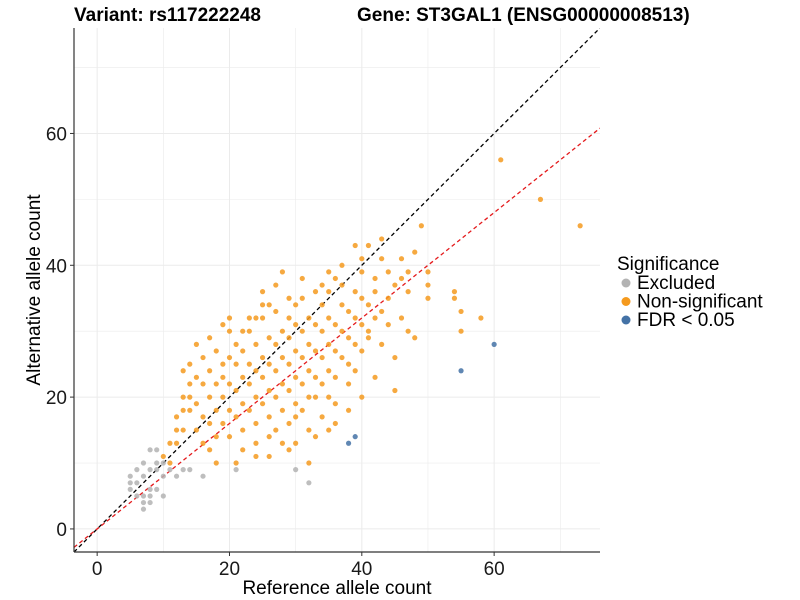  I want to click on y-tick-label: 40, so click(56, 266).